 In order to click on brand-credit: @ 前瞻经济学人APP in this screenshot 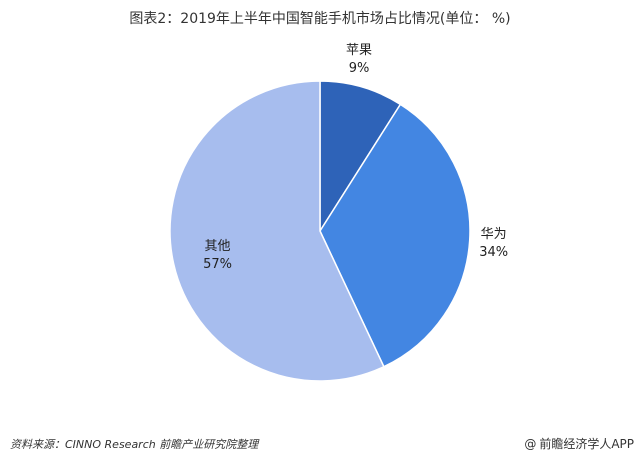, I will do `click(579, 443)`.